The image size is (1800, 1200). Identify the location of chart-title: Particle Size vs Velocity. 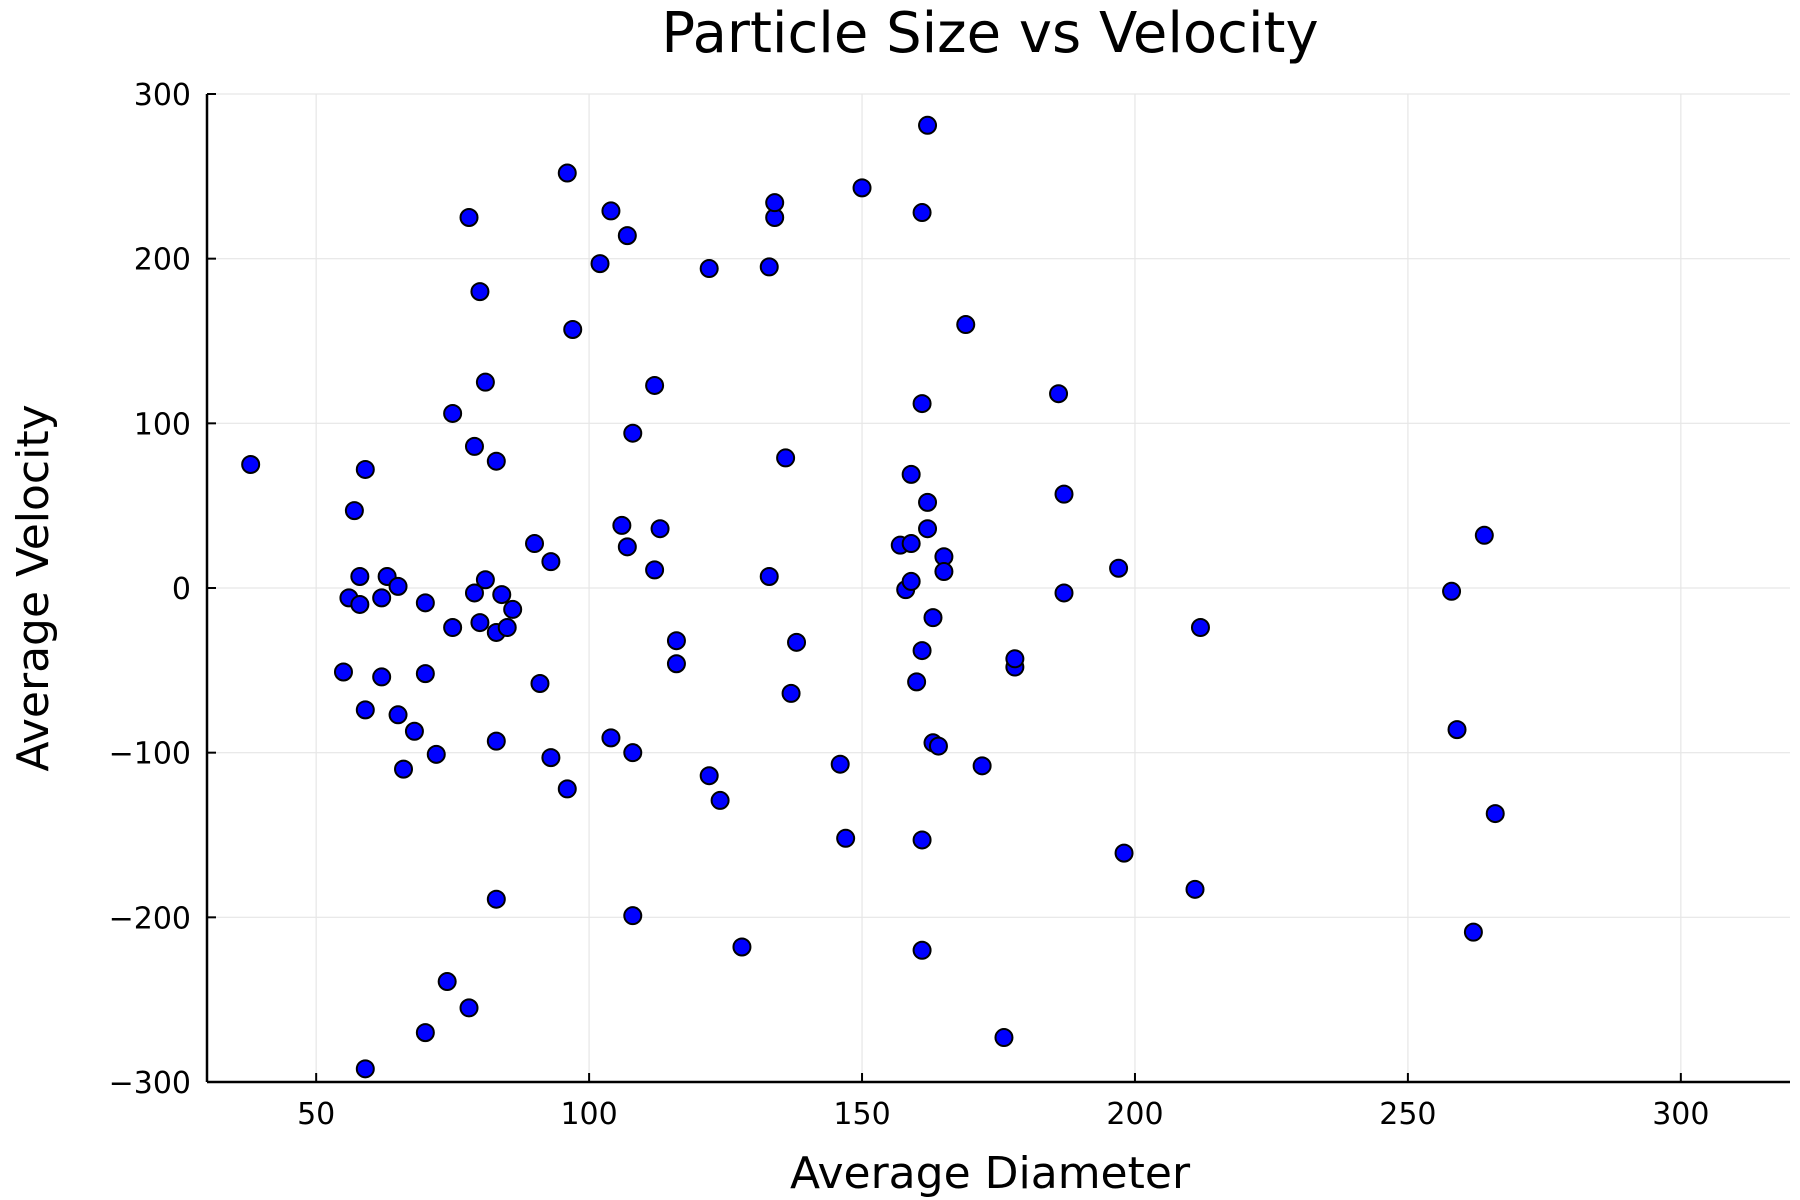
(989, 33).